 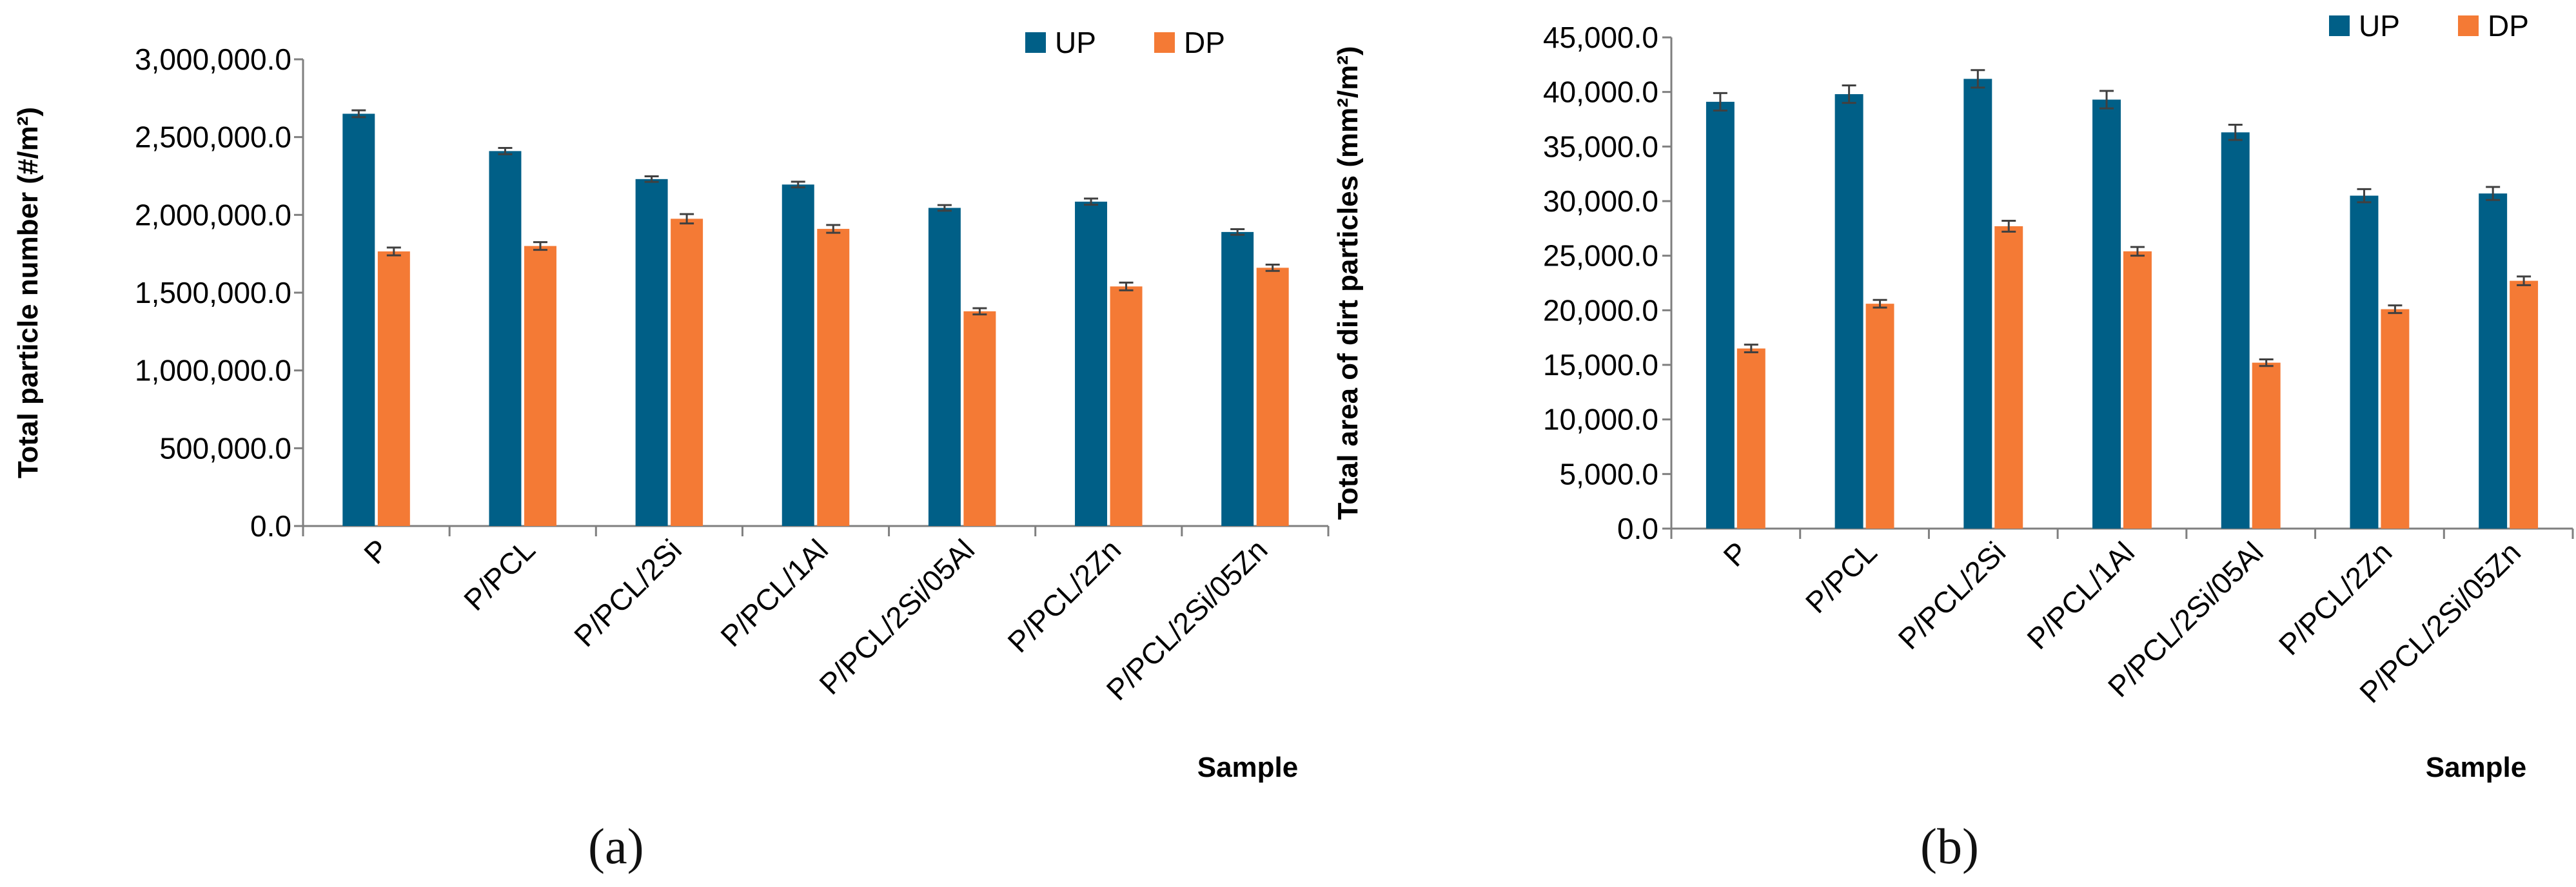 I want to click on panel-b-y-tick-label: 0.0, so click(x=1637, y=528).